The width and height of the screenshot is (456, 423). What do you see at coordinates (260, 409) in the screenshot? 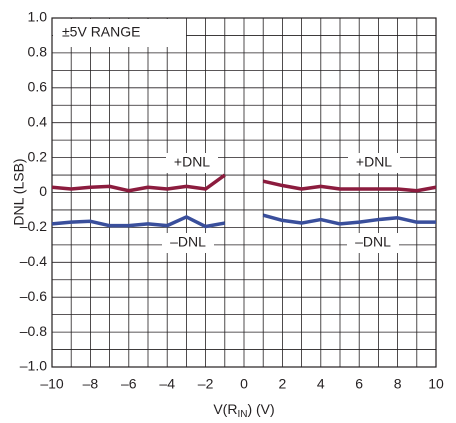
I see `x-axis-label-part: ) (V)` at bounding box center [260, 409].